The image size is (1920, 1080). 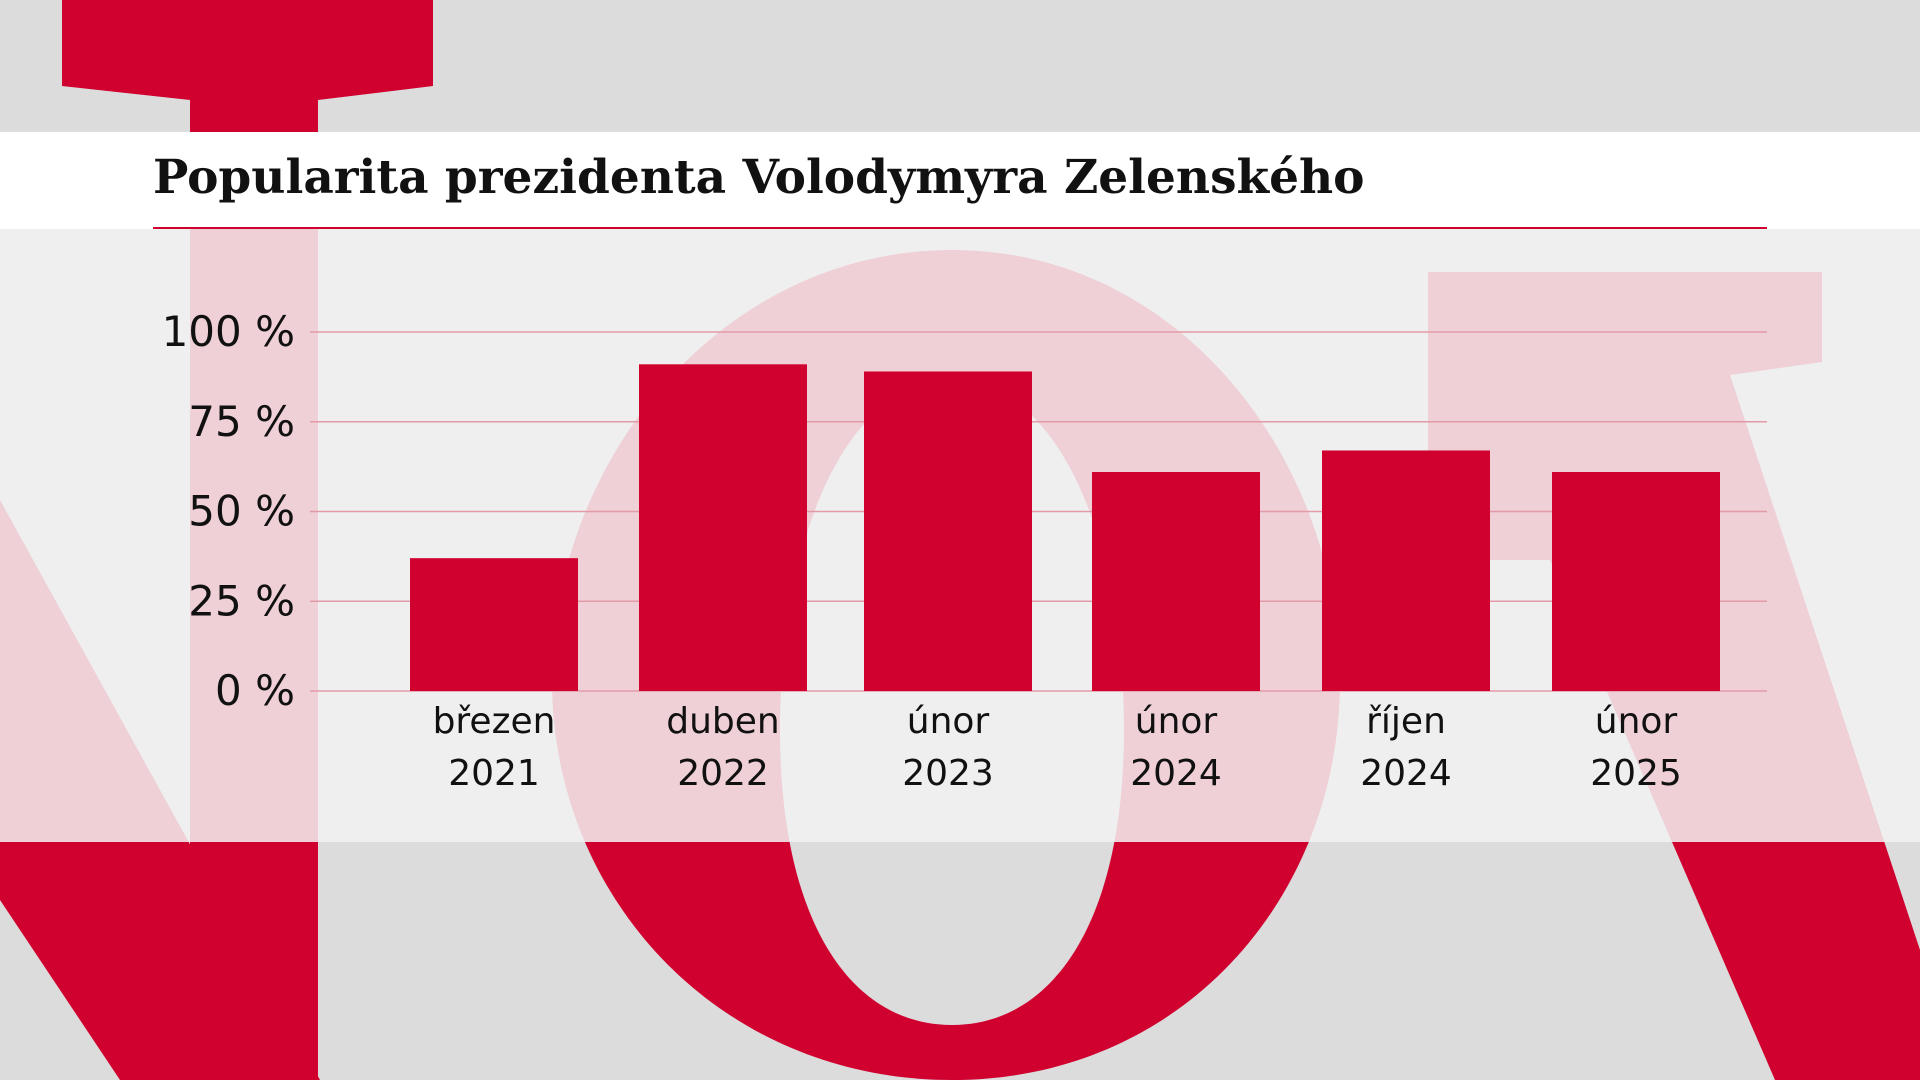 I want to click on x-tick-label: 2023, so click(x=948, y=773).